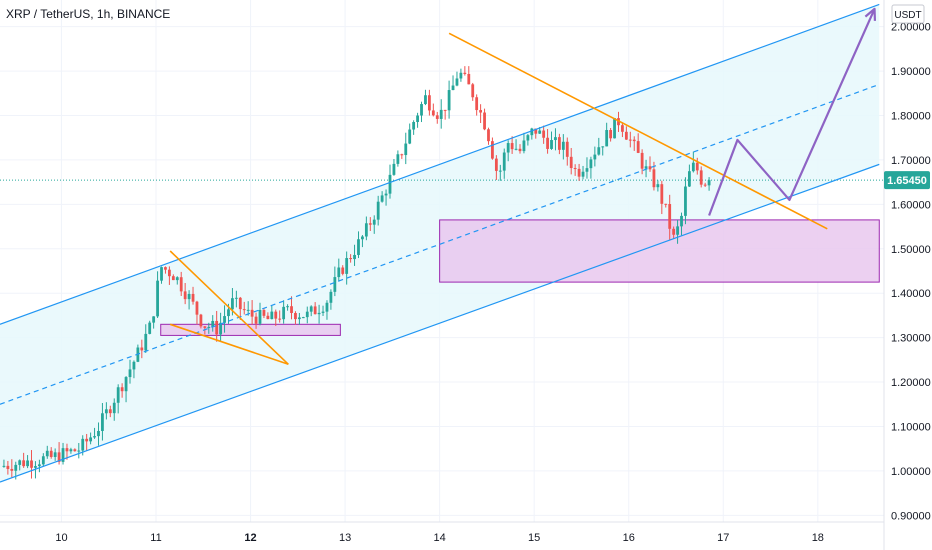  I want to click on y-tick-label: 2.00000, so click(911, 28).